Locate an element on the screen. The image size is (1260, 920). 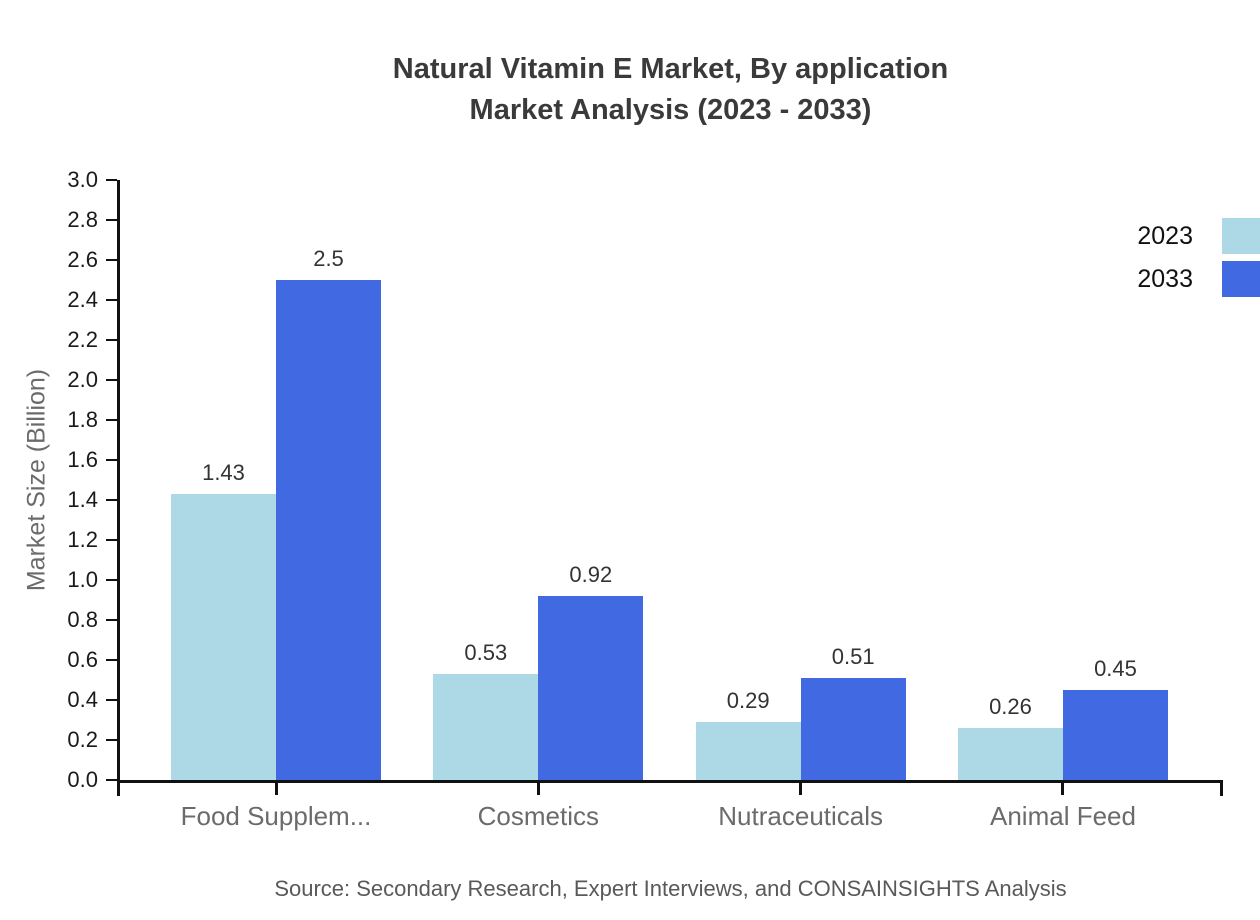
y-axis-tick-label: 1.8 is located at coordinates (82, 419).